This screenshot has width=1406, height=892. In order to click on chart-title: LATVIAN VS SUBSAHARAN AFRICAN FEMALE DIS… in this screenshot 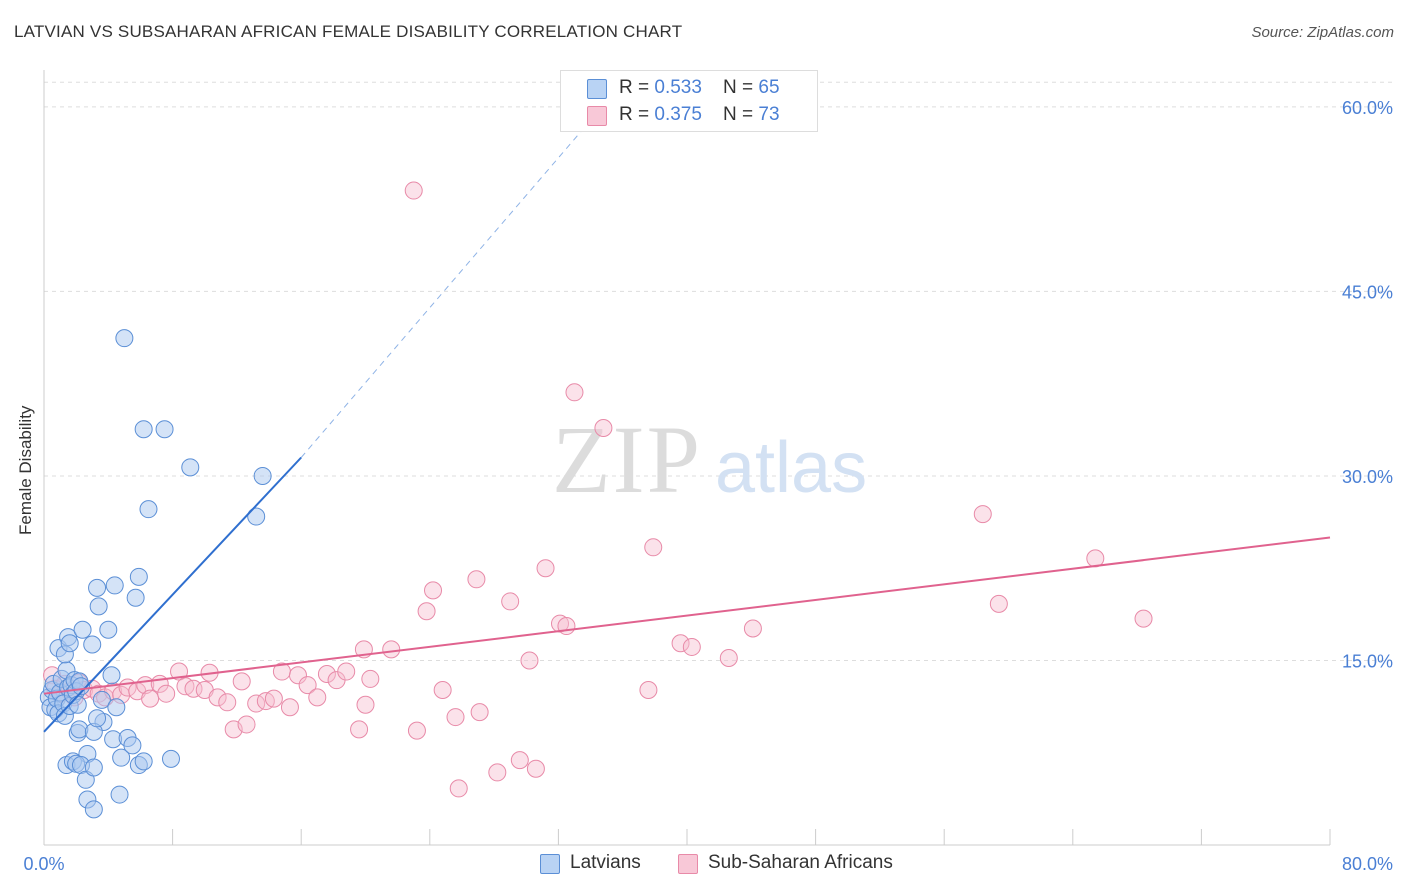, I will do `click(348, 31)`.